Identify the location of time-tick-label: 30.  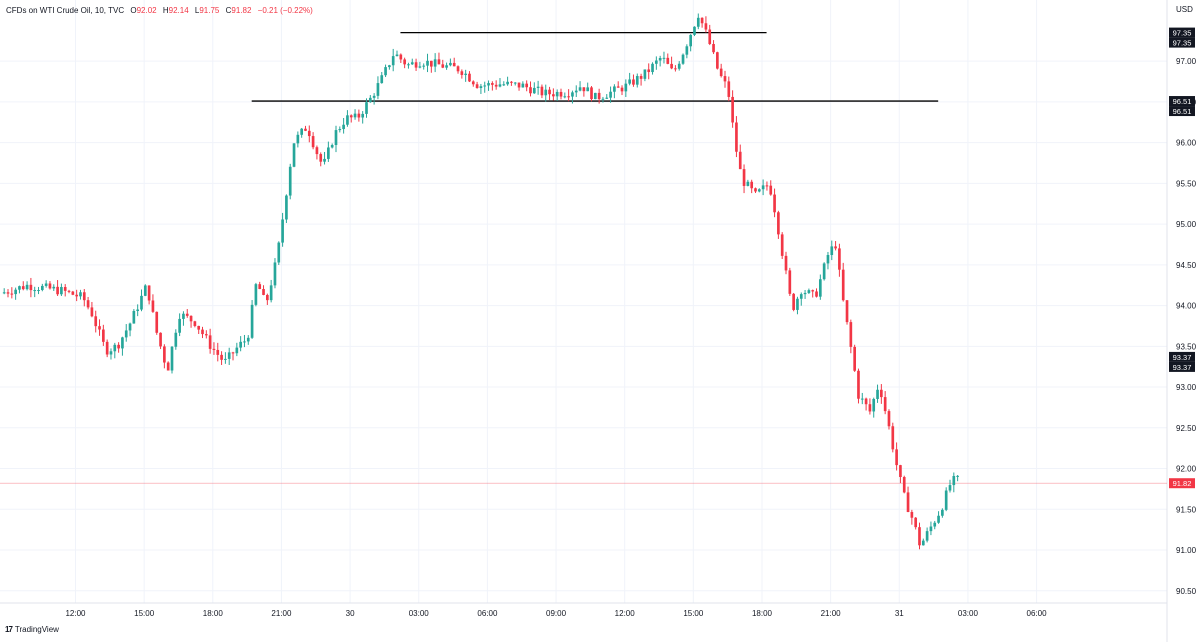
(350, 613).